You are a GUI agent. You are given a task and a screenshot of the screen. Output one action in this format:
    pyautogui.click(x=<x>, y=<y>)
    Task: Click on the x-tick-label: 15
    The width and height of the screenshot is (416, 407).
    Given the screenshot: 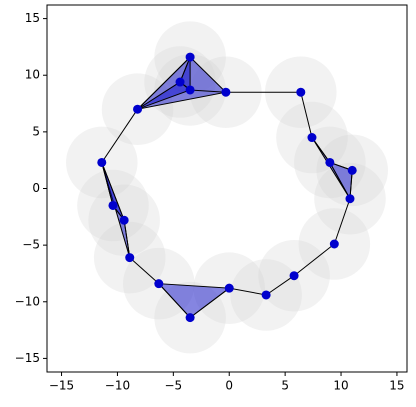 What is the action you would take?
    pyautogui.click(x=396, y=386)
    